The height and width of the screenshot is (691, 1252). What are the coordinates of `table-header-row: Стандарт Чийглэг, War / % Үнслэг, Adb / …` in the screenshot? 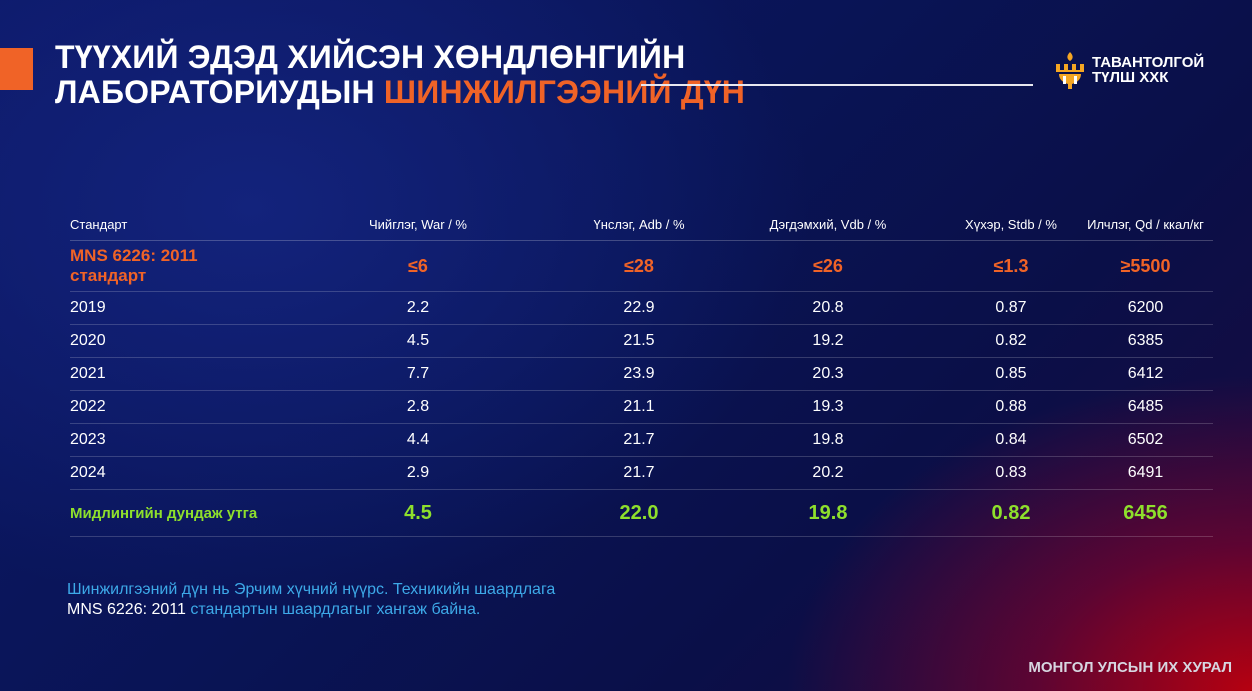 It's located at (641, 224).